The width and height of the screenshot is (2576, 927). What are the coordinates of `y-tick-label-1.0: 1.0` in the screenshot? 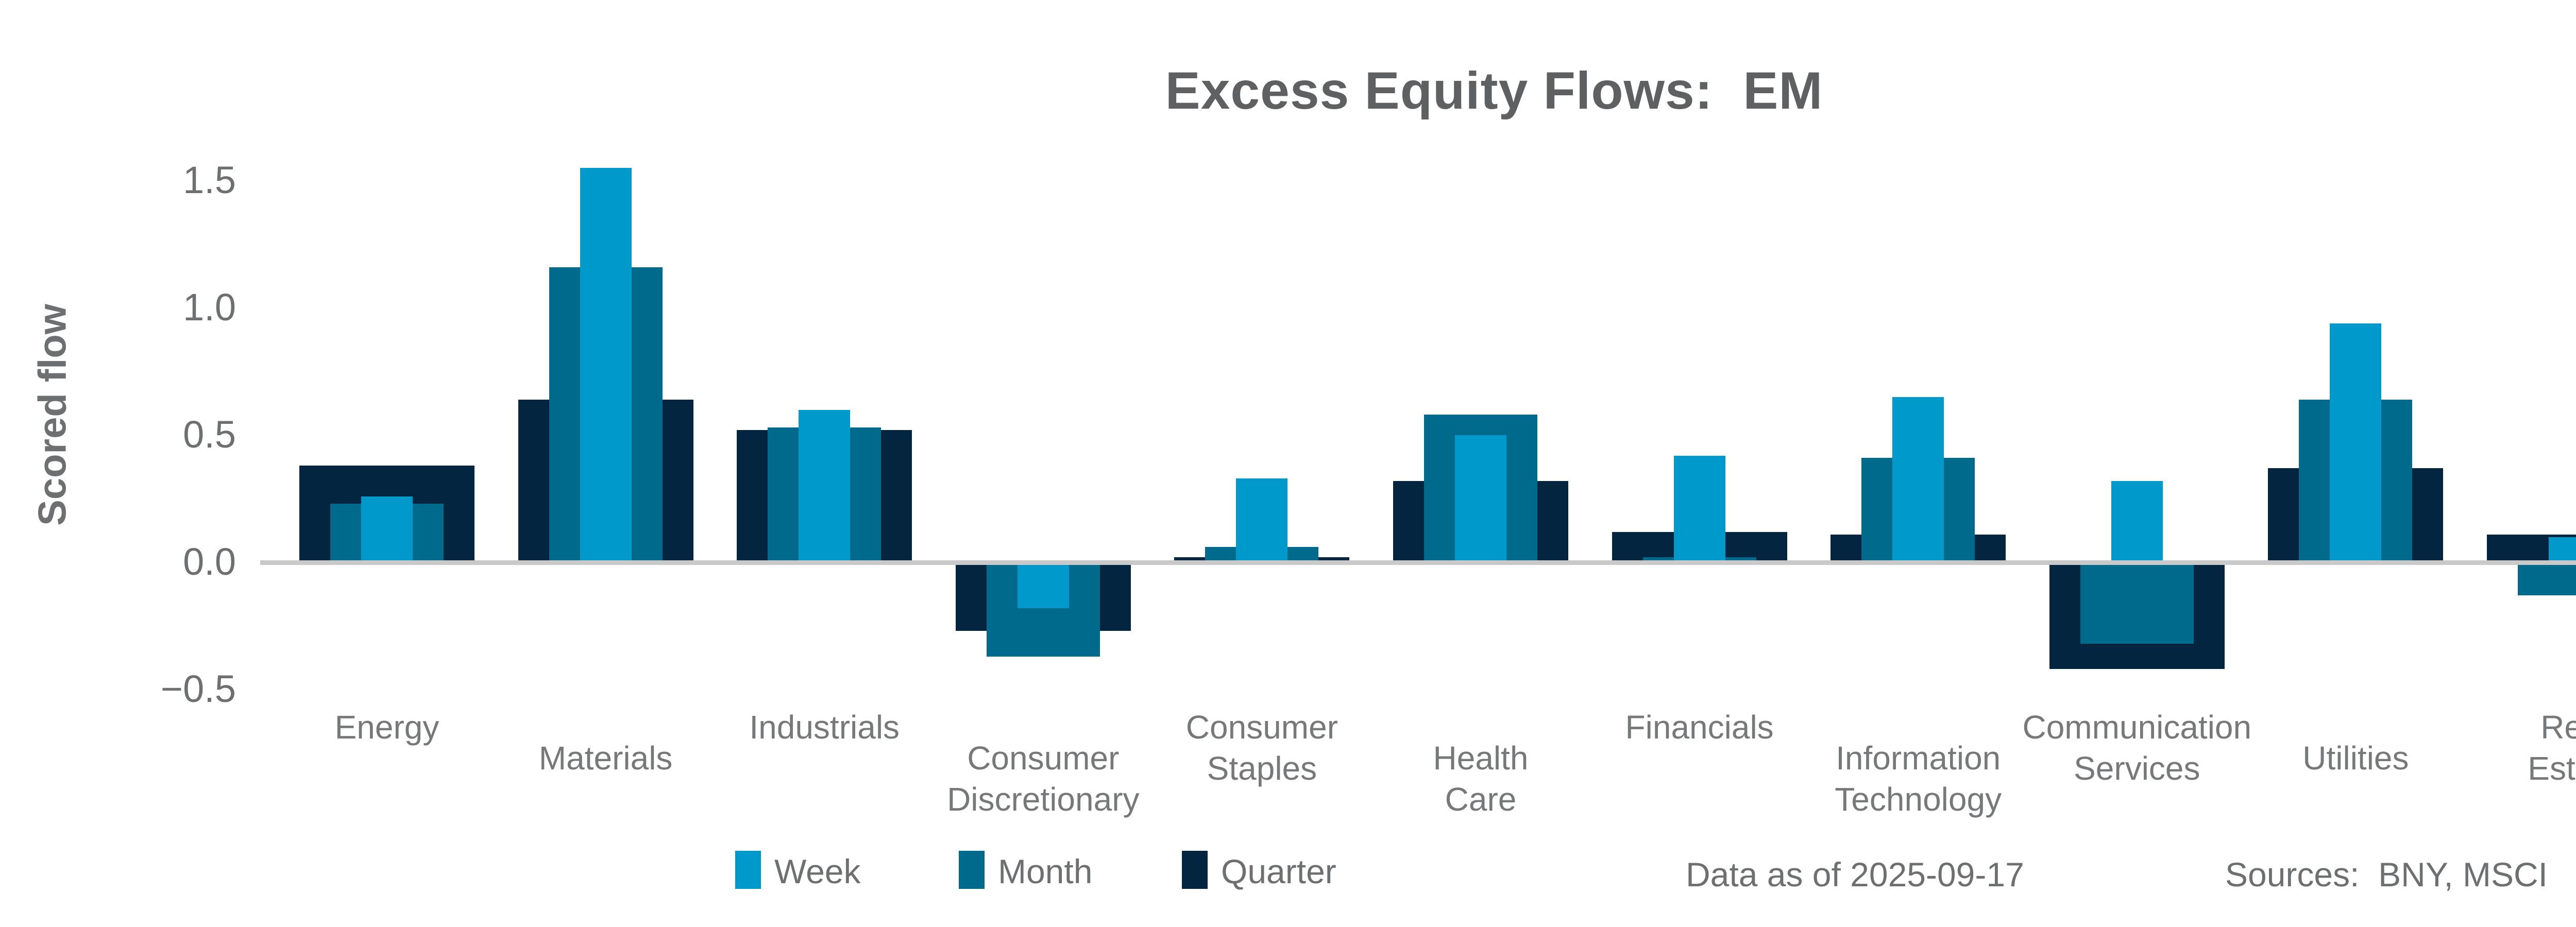 It's located at (209, 307).